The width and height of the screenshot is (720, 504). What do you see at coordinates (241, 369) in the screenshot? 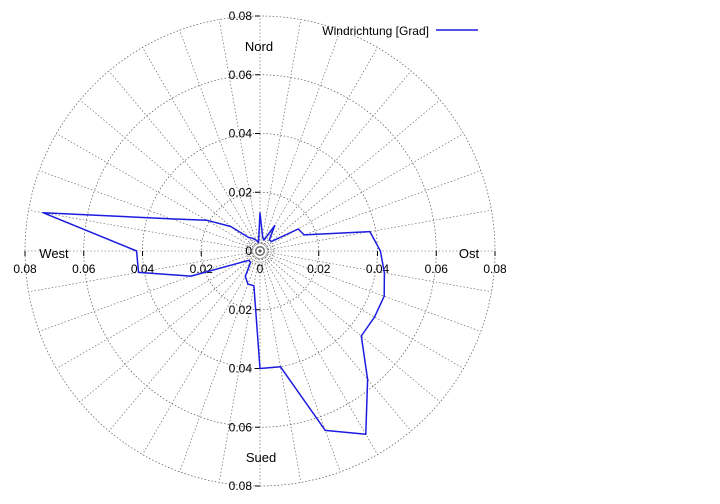
I see `tick-label-south: 0.04` at bounding box center [241, 369].